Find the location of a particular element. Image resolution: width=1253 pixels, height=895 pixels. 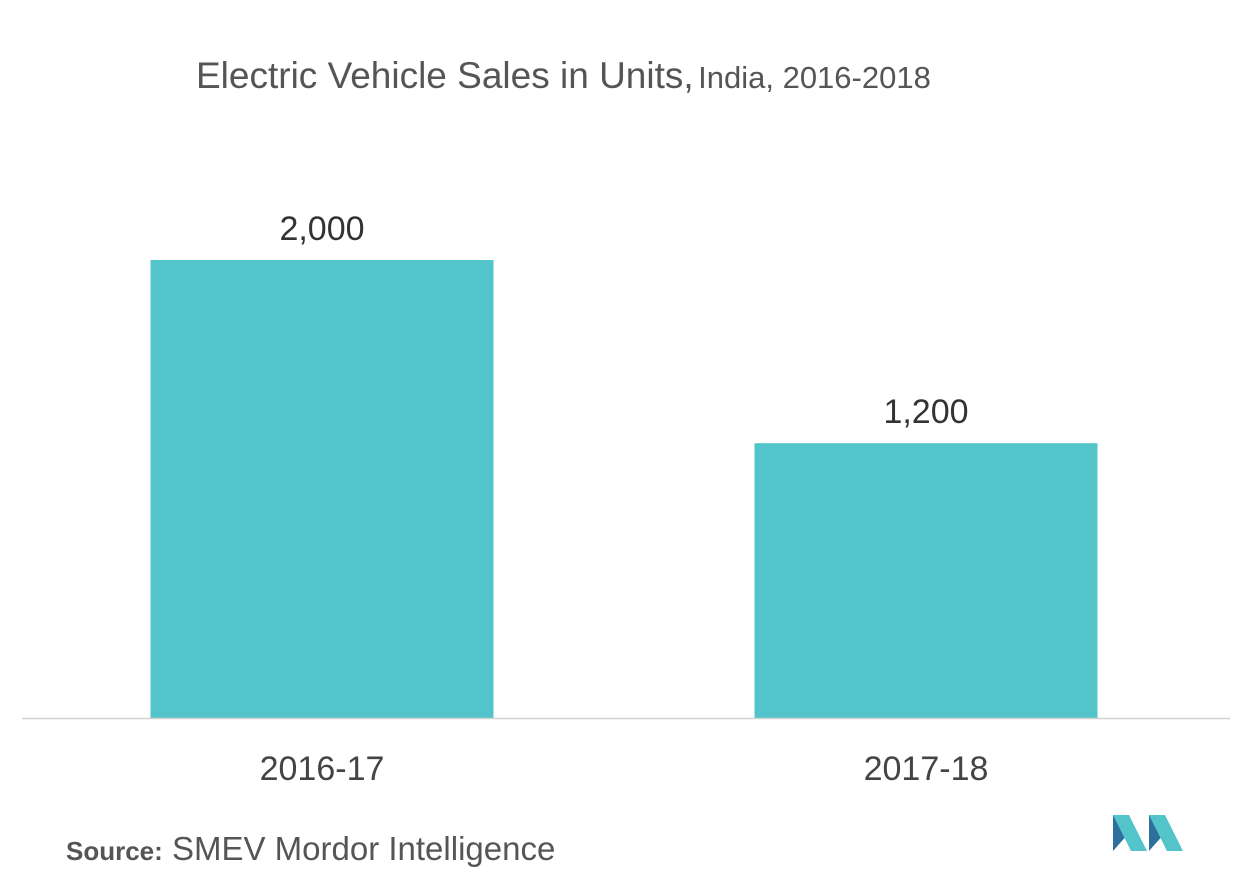

mordor-intelligence-logo-icon is located at coordinates (1148, 833).